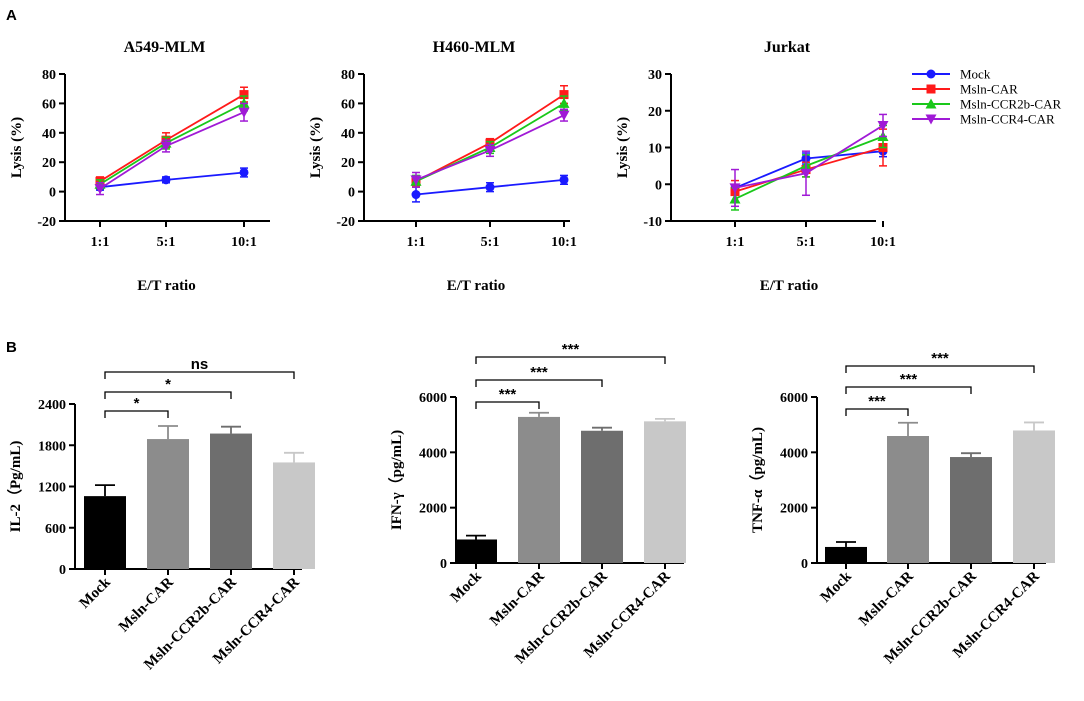 The height and width of the screenshot is (701, 1084). Describe the element at coordinates (348, 134) in the screenshot. I see `line2-y-tick-label: 40` at that location.